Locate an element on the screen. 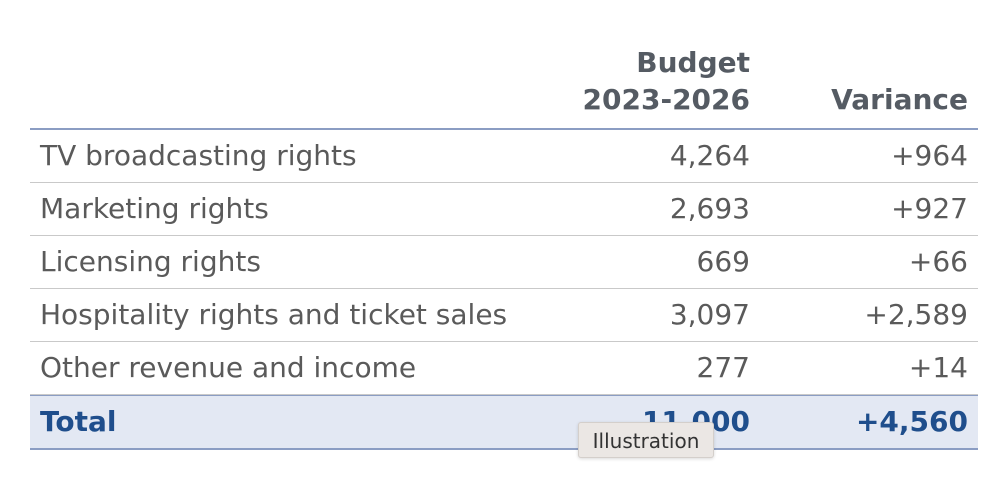 The height and width of the screenshot is (494, 1004). total-label: Total is located at coordinates (78, 421).